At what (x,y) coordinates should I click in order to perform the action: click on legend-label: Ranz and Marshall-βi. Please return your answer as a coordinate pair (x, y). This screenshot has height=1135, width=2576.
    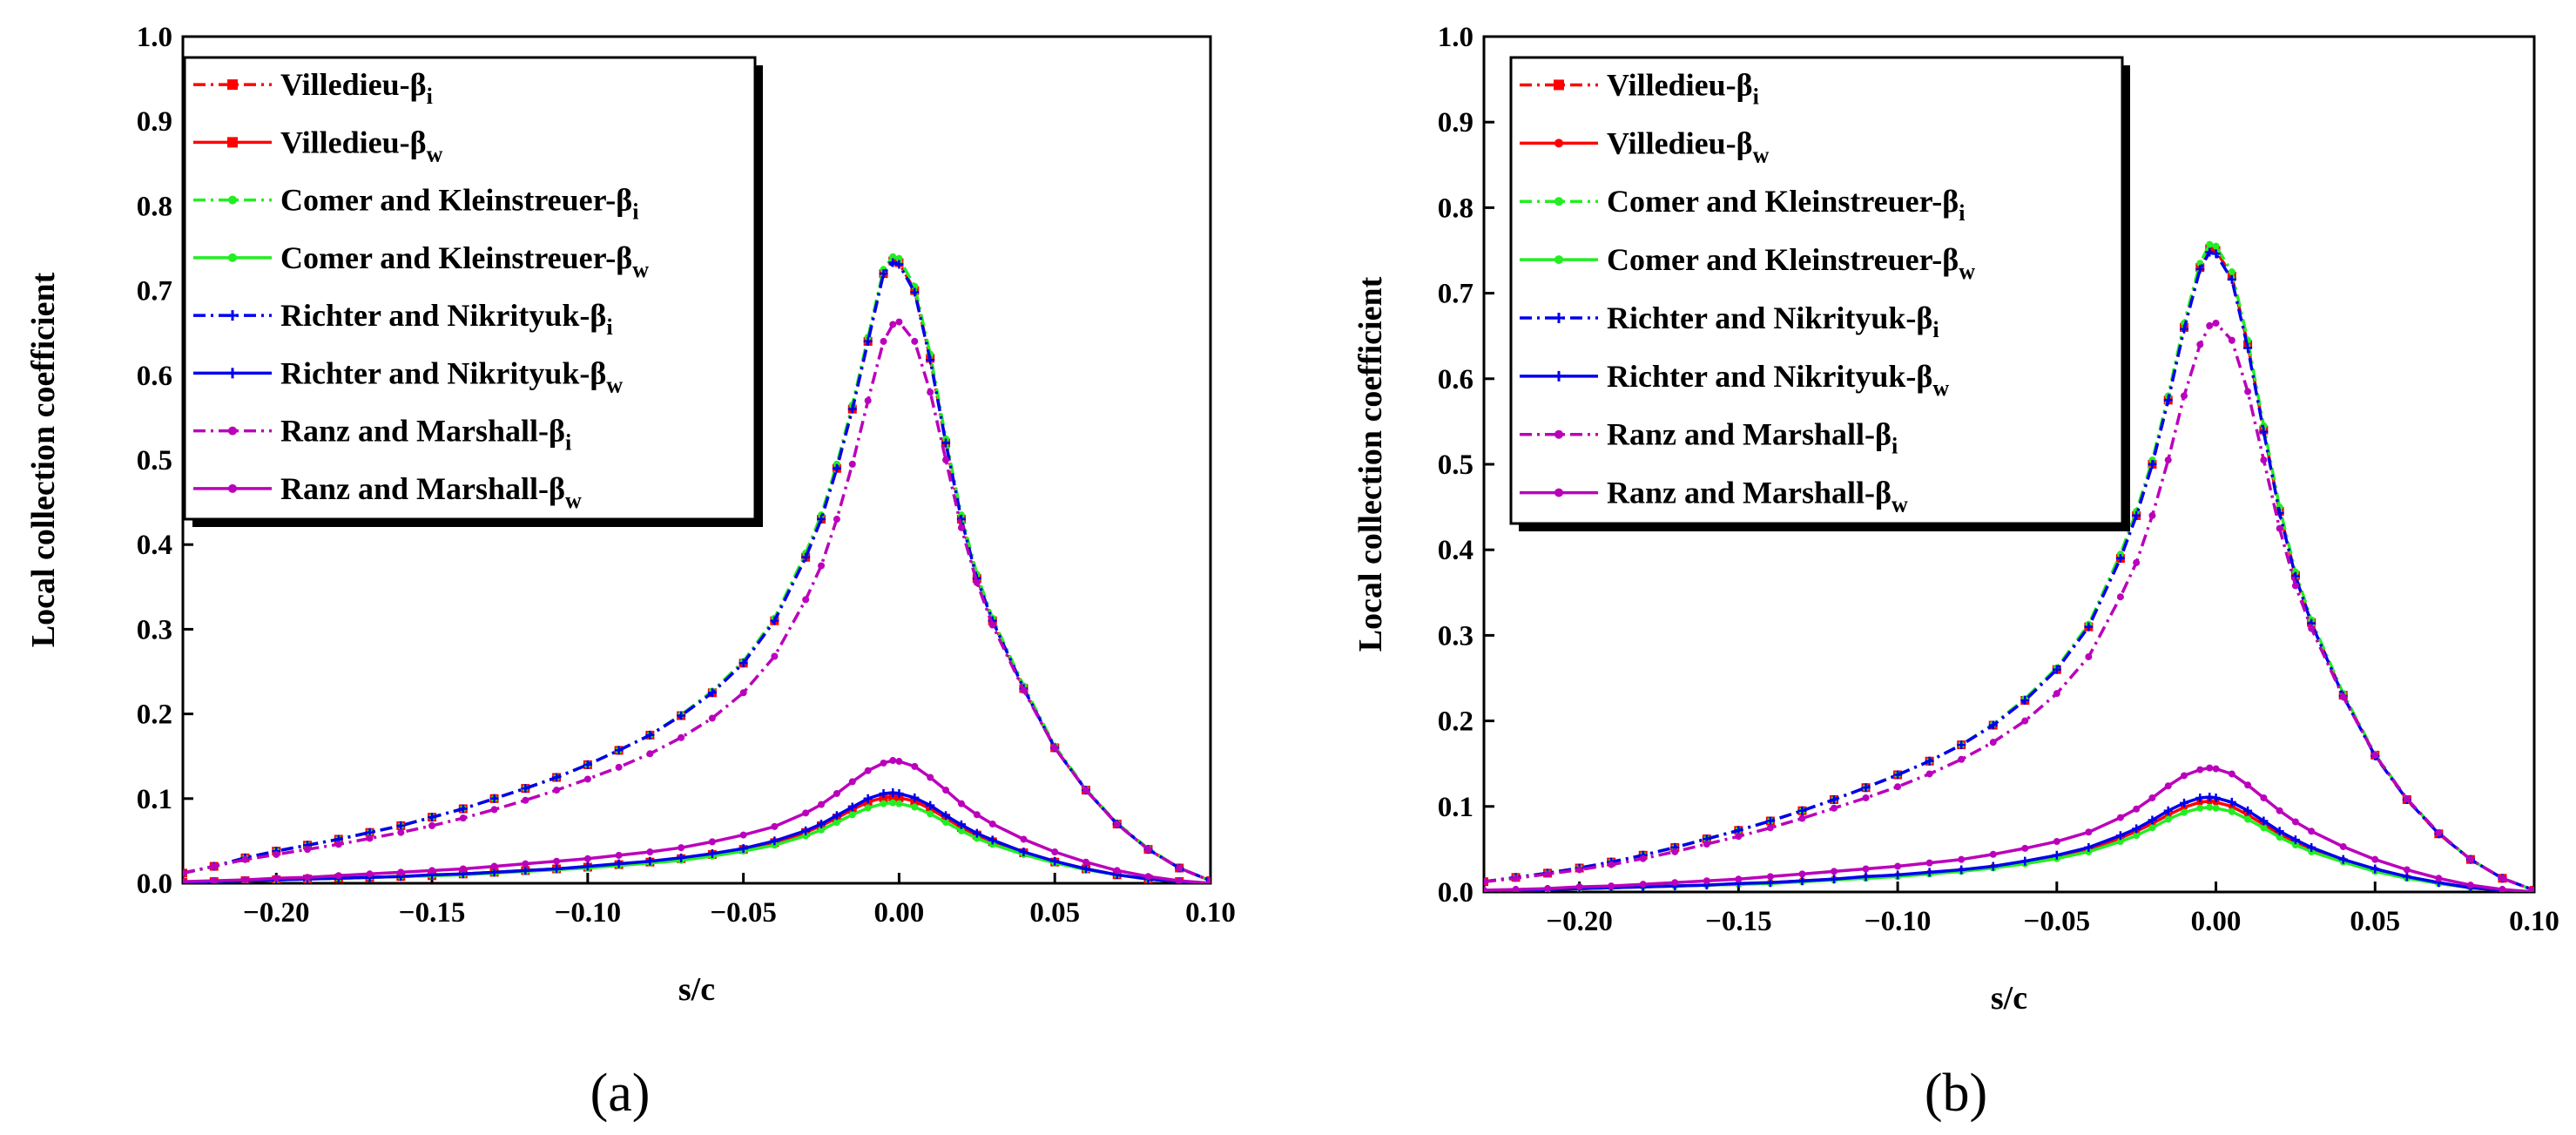
    Looking at the image, I should click on (1752, 438).